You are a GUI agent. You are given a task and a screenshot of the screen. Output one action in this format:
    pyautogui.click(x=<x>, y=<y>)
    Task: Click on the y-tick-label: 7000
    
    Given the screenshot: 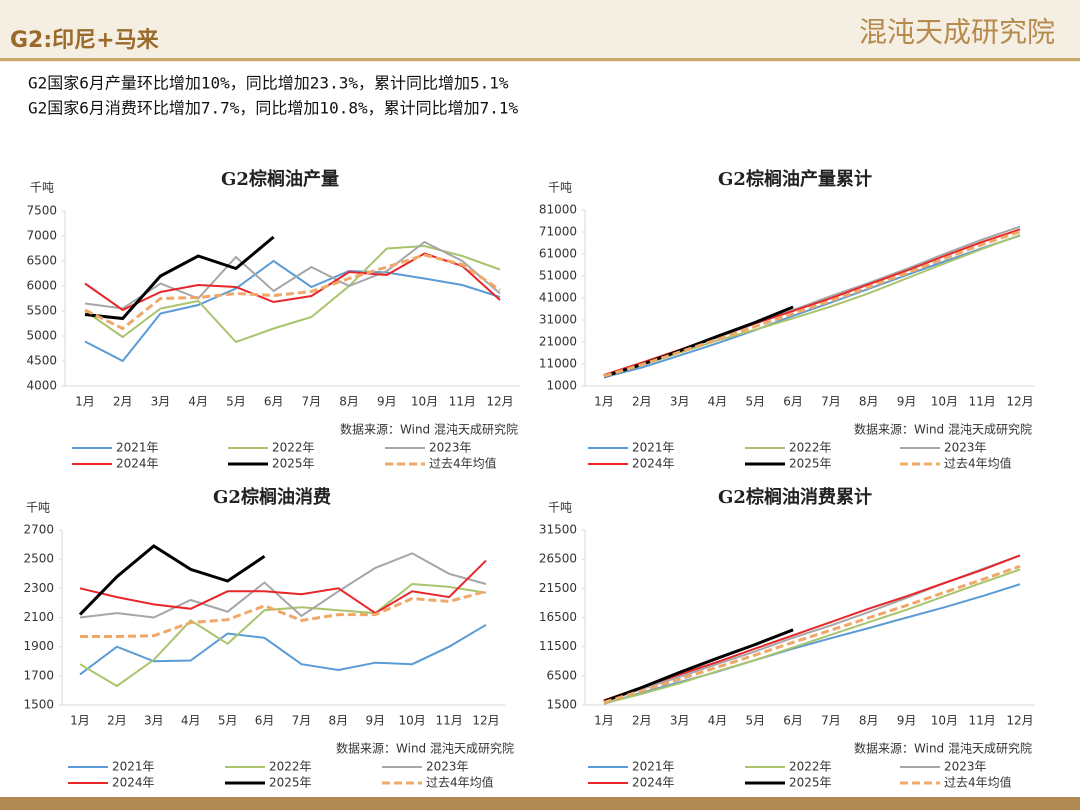 What is the action you would take?
    pyautogui.click(x=41, y=236)
    